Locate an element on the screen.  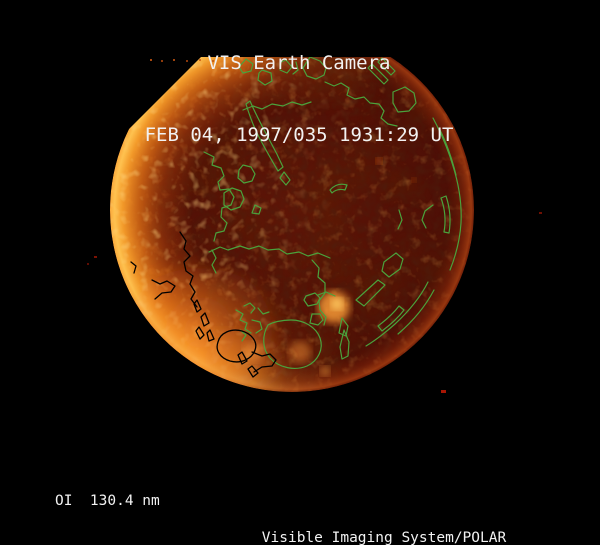
image-title: VIS Earth Camera is located at coordinates (299, 63).